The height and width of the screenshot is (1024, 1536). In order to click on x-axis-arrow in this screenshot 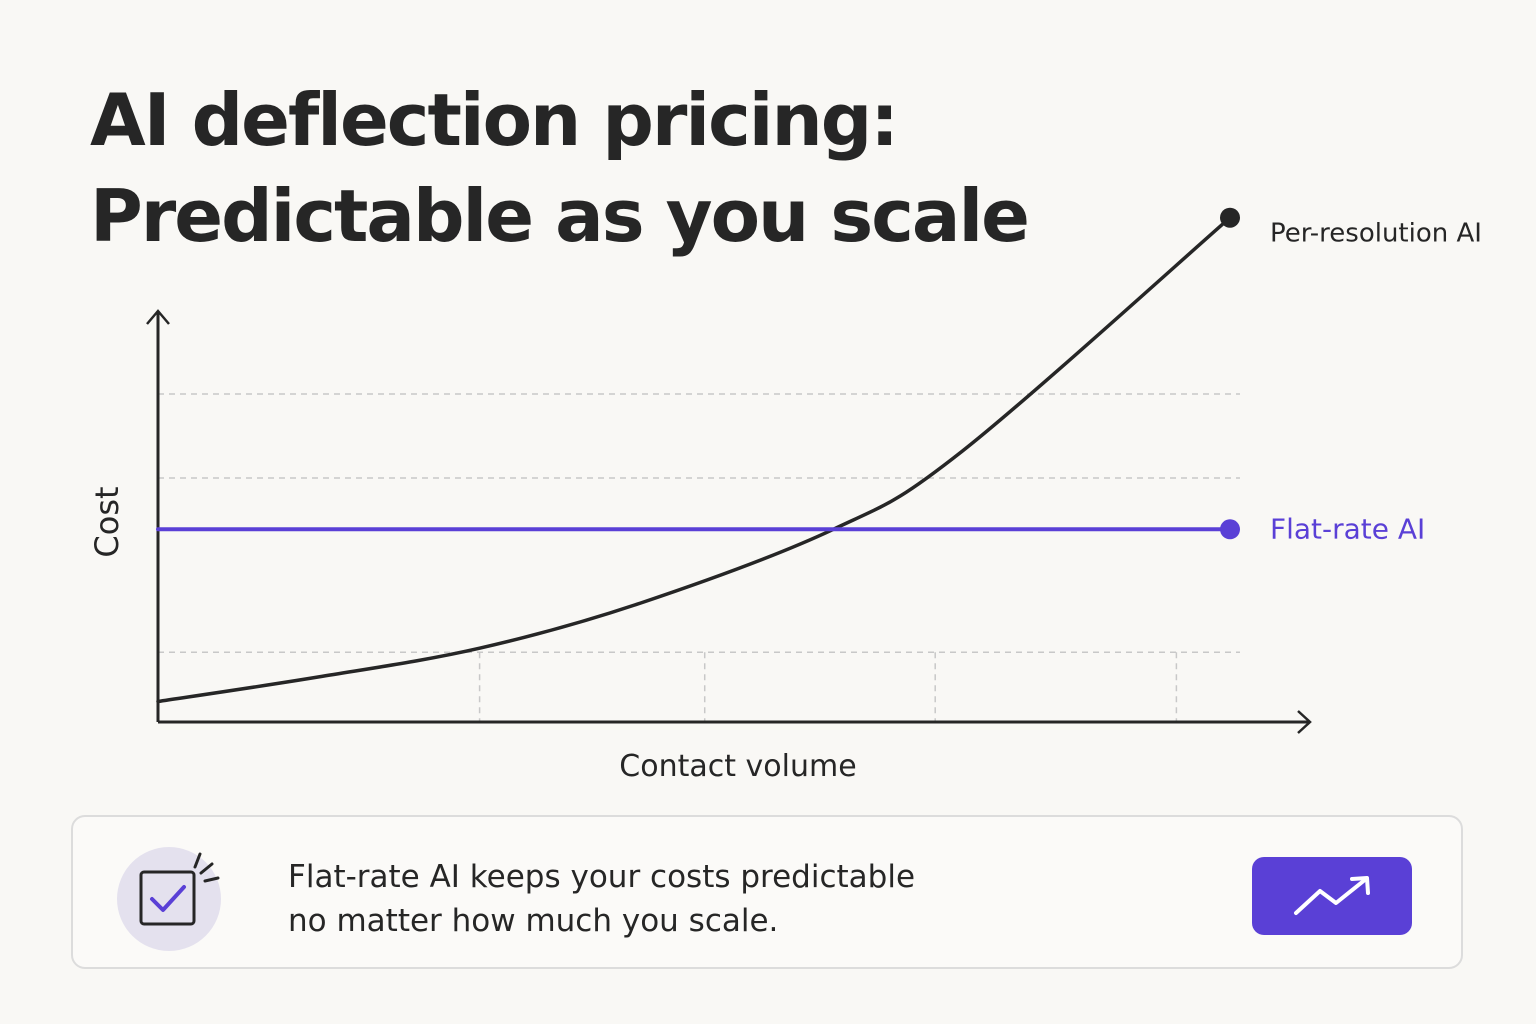, I will do `click(1304, 722)`.